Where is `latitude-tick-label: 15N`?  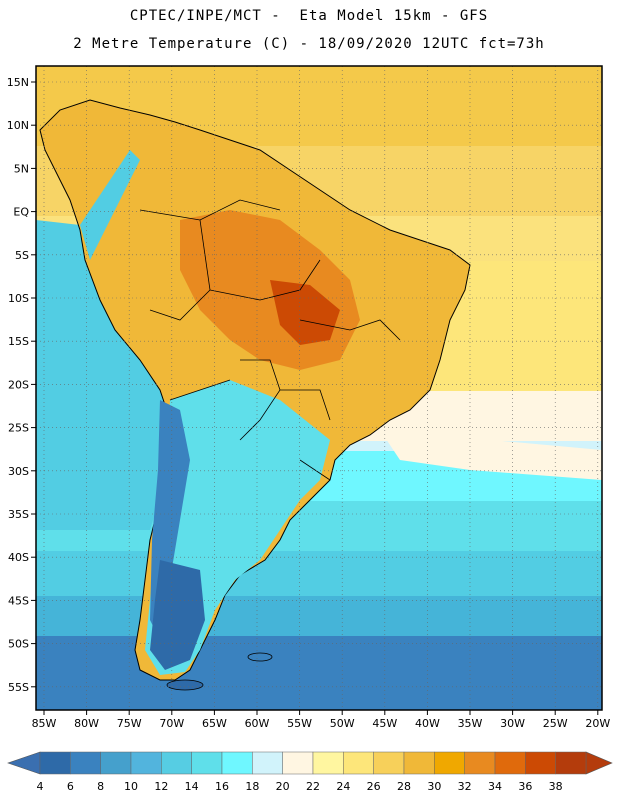
latitude-tick-label: 15N is located at coordinates (18, 82).